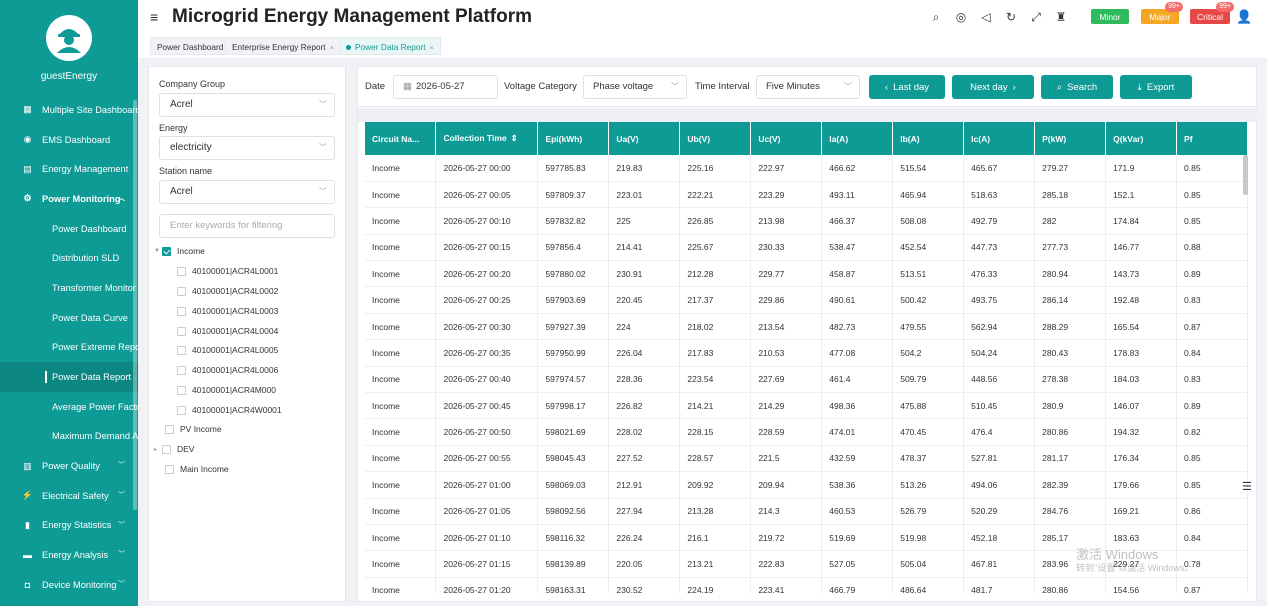 The height and width of the screenshot is (606, 1267). What do you see at coordinates (1061, 17) in the screenshot?
I see `theme-icon: ♜` at bounding box center [1061, 17].